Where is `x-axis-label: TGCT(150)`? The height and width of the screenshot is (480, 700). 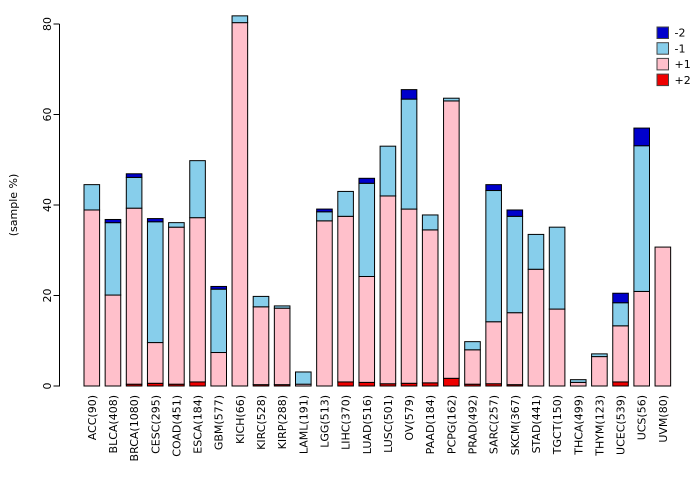
x-axis-label: TGCT(150) is located at coordinates (557, 425).